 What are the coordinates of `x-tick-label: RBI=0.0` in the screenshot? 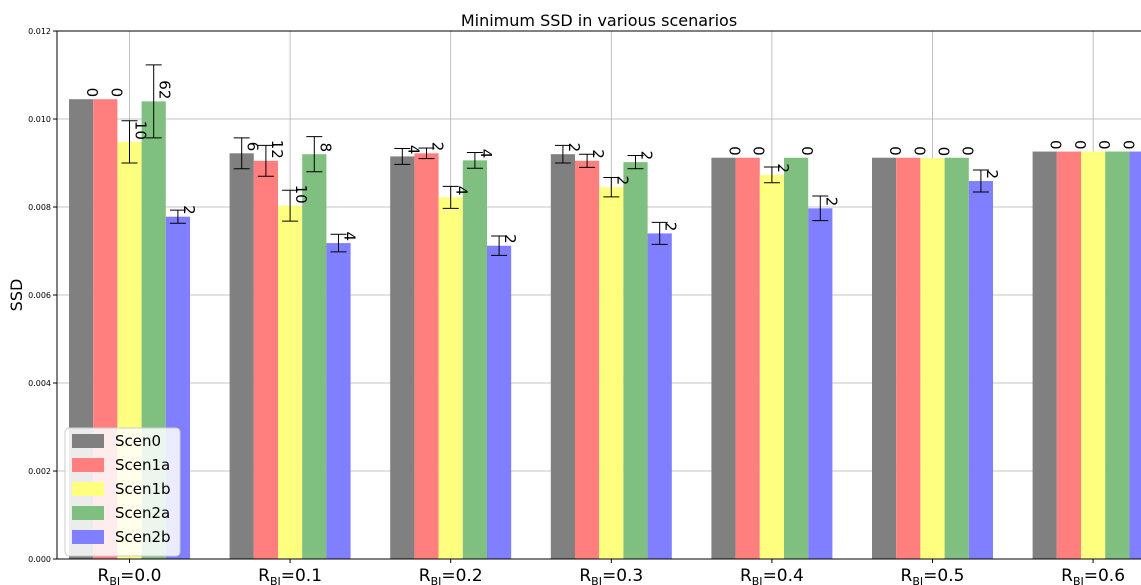 It's located at (130, 575).